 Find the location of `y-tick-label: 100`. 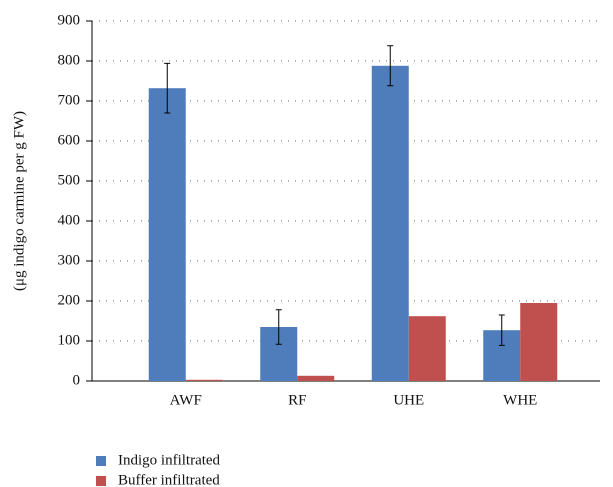

y-tick-label: 100 is located at coordinates (69, 340).